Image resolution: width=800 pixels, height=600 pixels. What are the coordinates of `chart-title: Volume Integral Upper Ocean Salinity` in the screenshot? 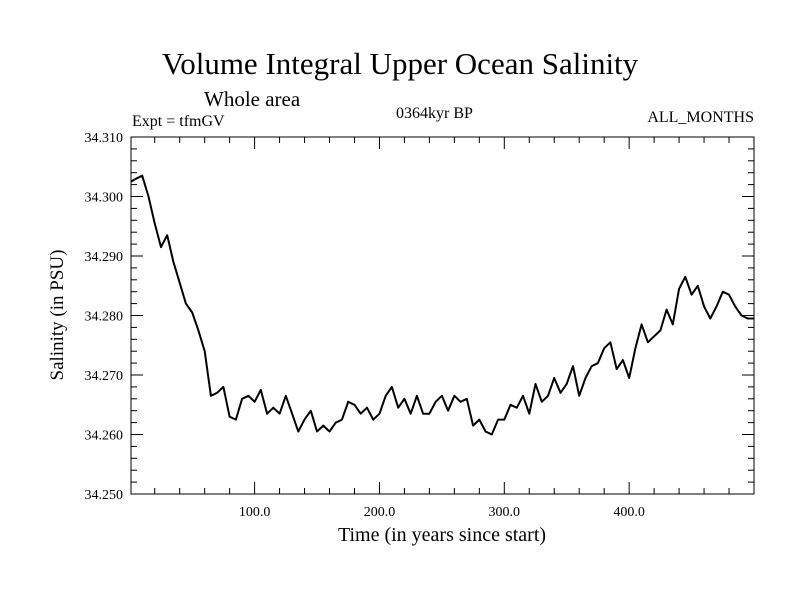 It's located at (400, 63).